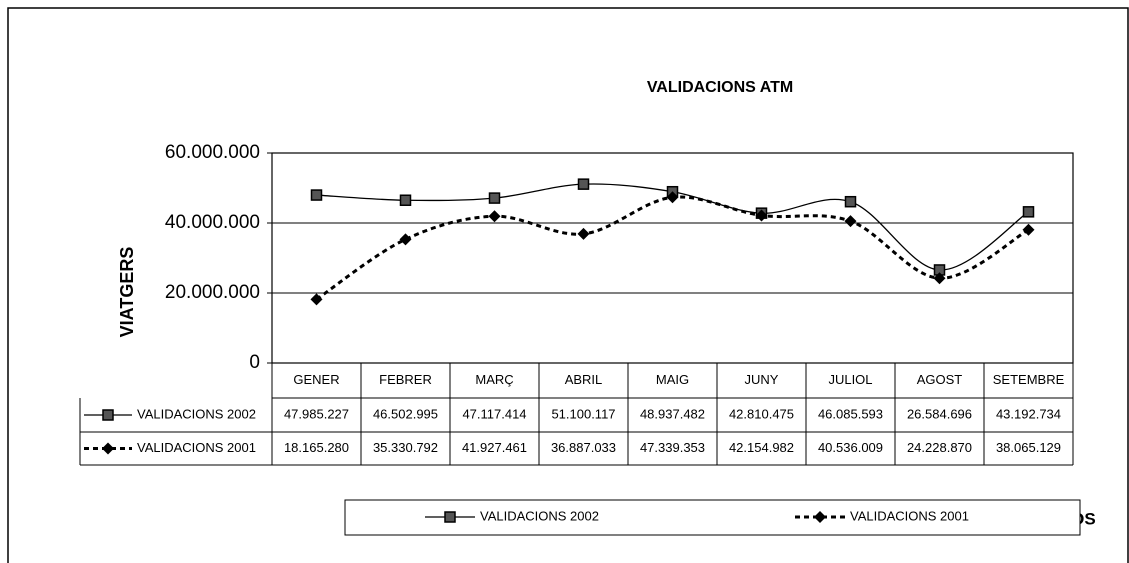 The height and width of the screenshot is (563, 1129). Describe the element at coordinates (316, 447) in the screenshot. I see `data-label: 18.165.280` at that location.